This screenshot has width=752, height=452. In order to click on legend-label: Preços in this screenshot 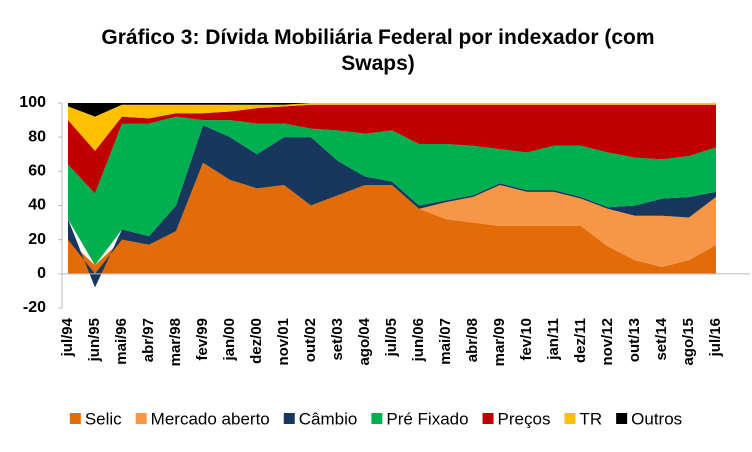, I will do `click(524, 418)`.